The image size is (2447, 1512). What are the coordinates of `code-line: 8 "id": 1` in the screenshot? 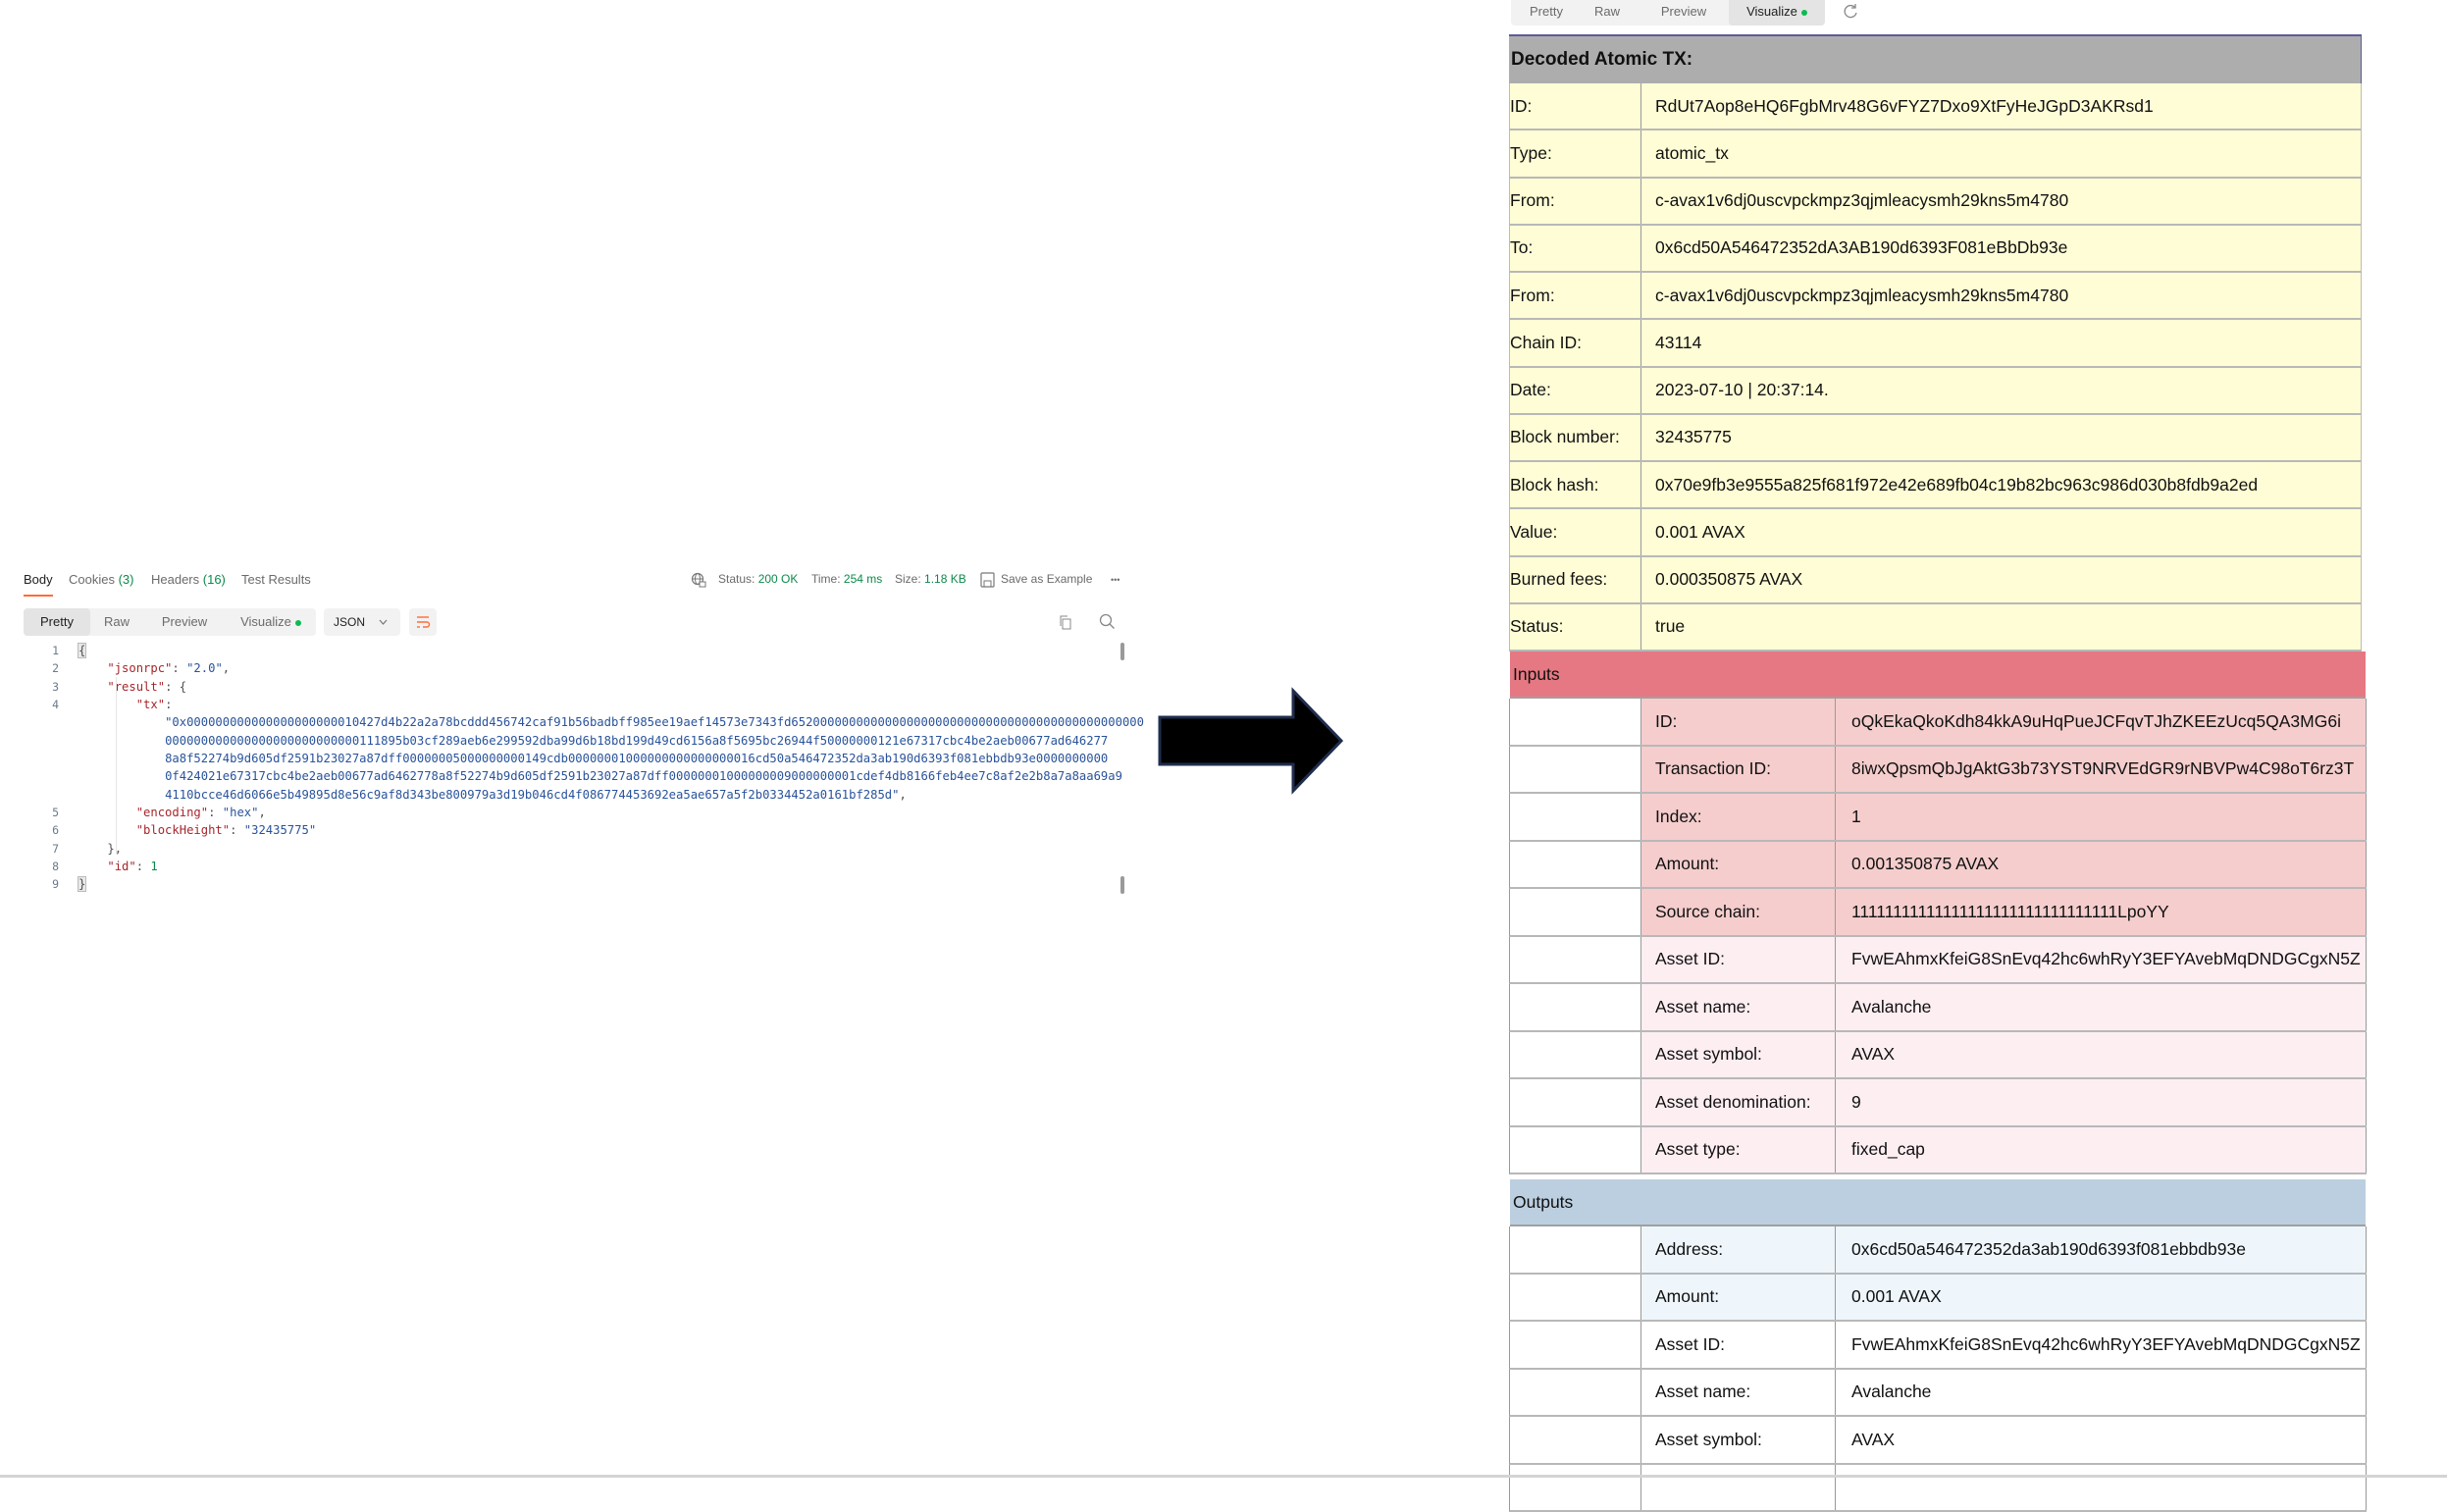 It's located at (564, 866).